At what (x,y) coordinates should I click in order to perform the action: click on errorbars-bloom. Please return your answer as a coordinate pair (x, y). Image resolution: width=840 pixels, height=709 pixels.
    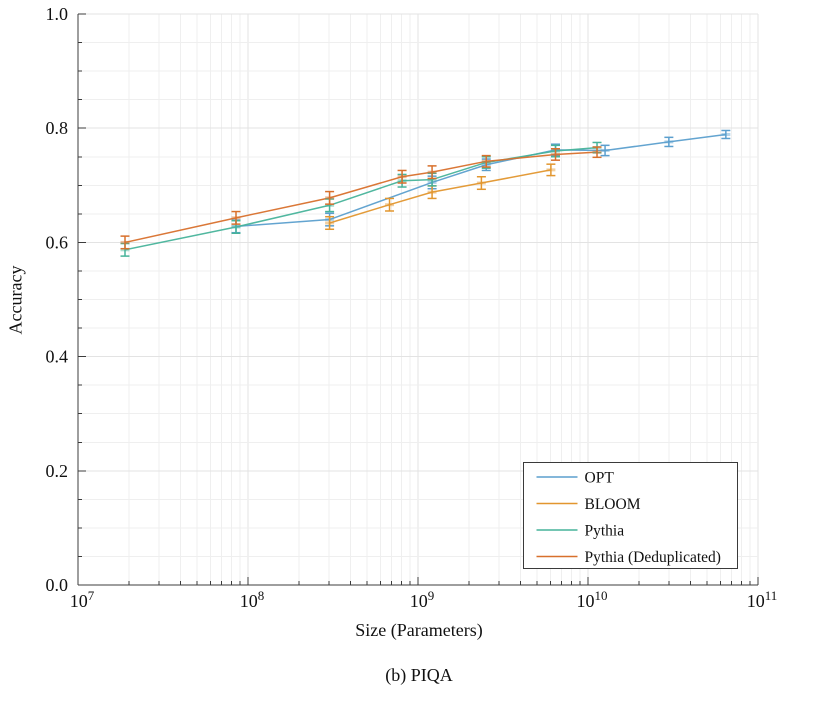
    Looking at the image, I should click on (440, 197).